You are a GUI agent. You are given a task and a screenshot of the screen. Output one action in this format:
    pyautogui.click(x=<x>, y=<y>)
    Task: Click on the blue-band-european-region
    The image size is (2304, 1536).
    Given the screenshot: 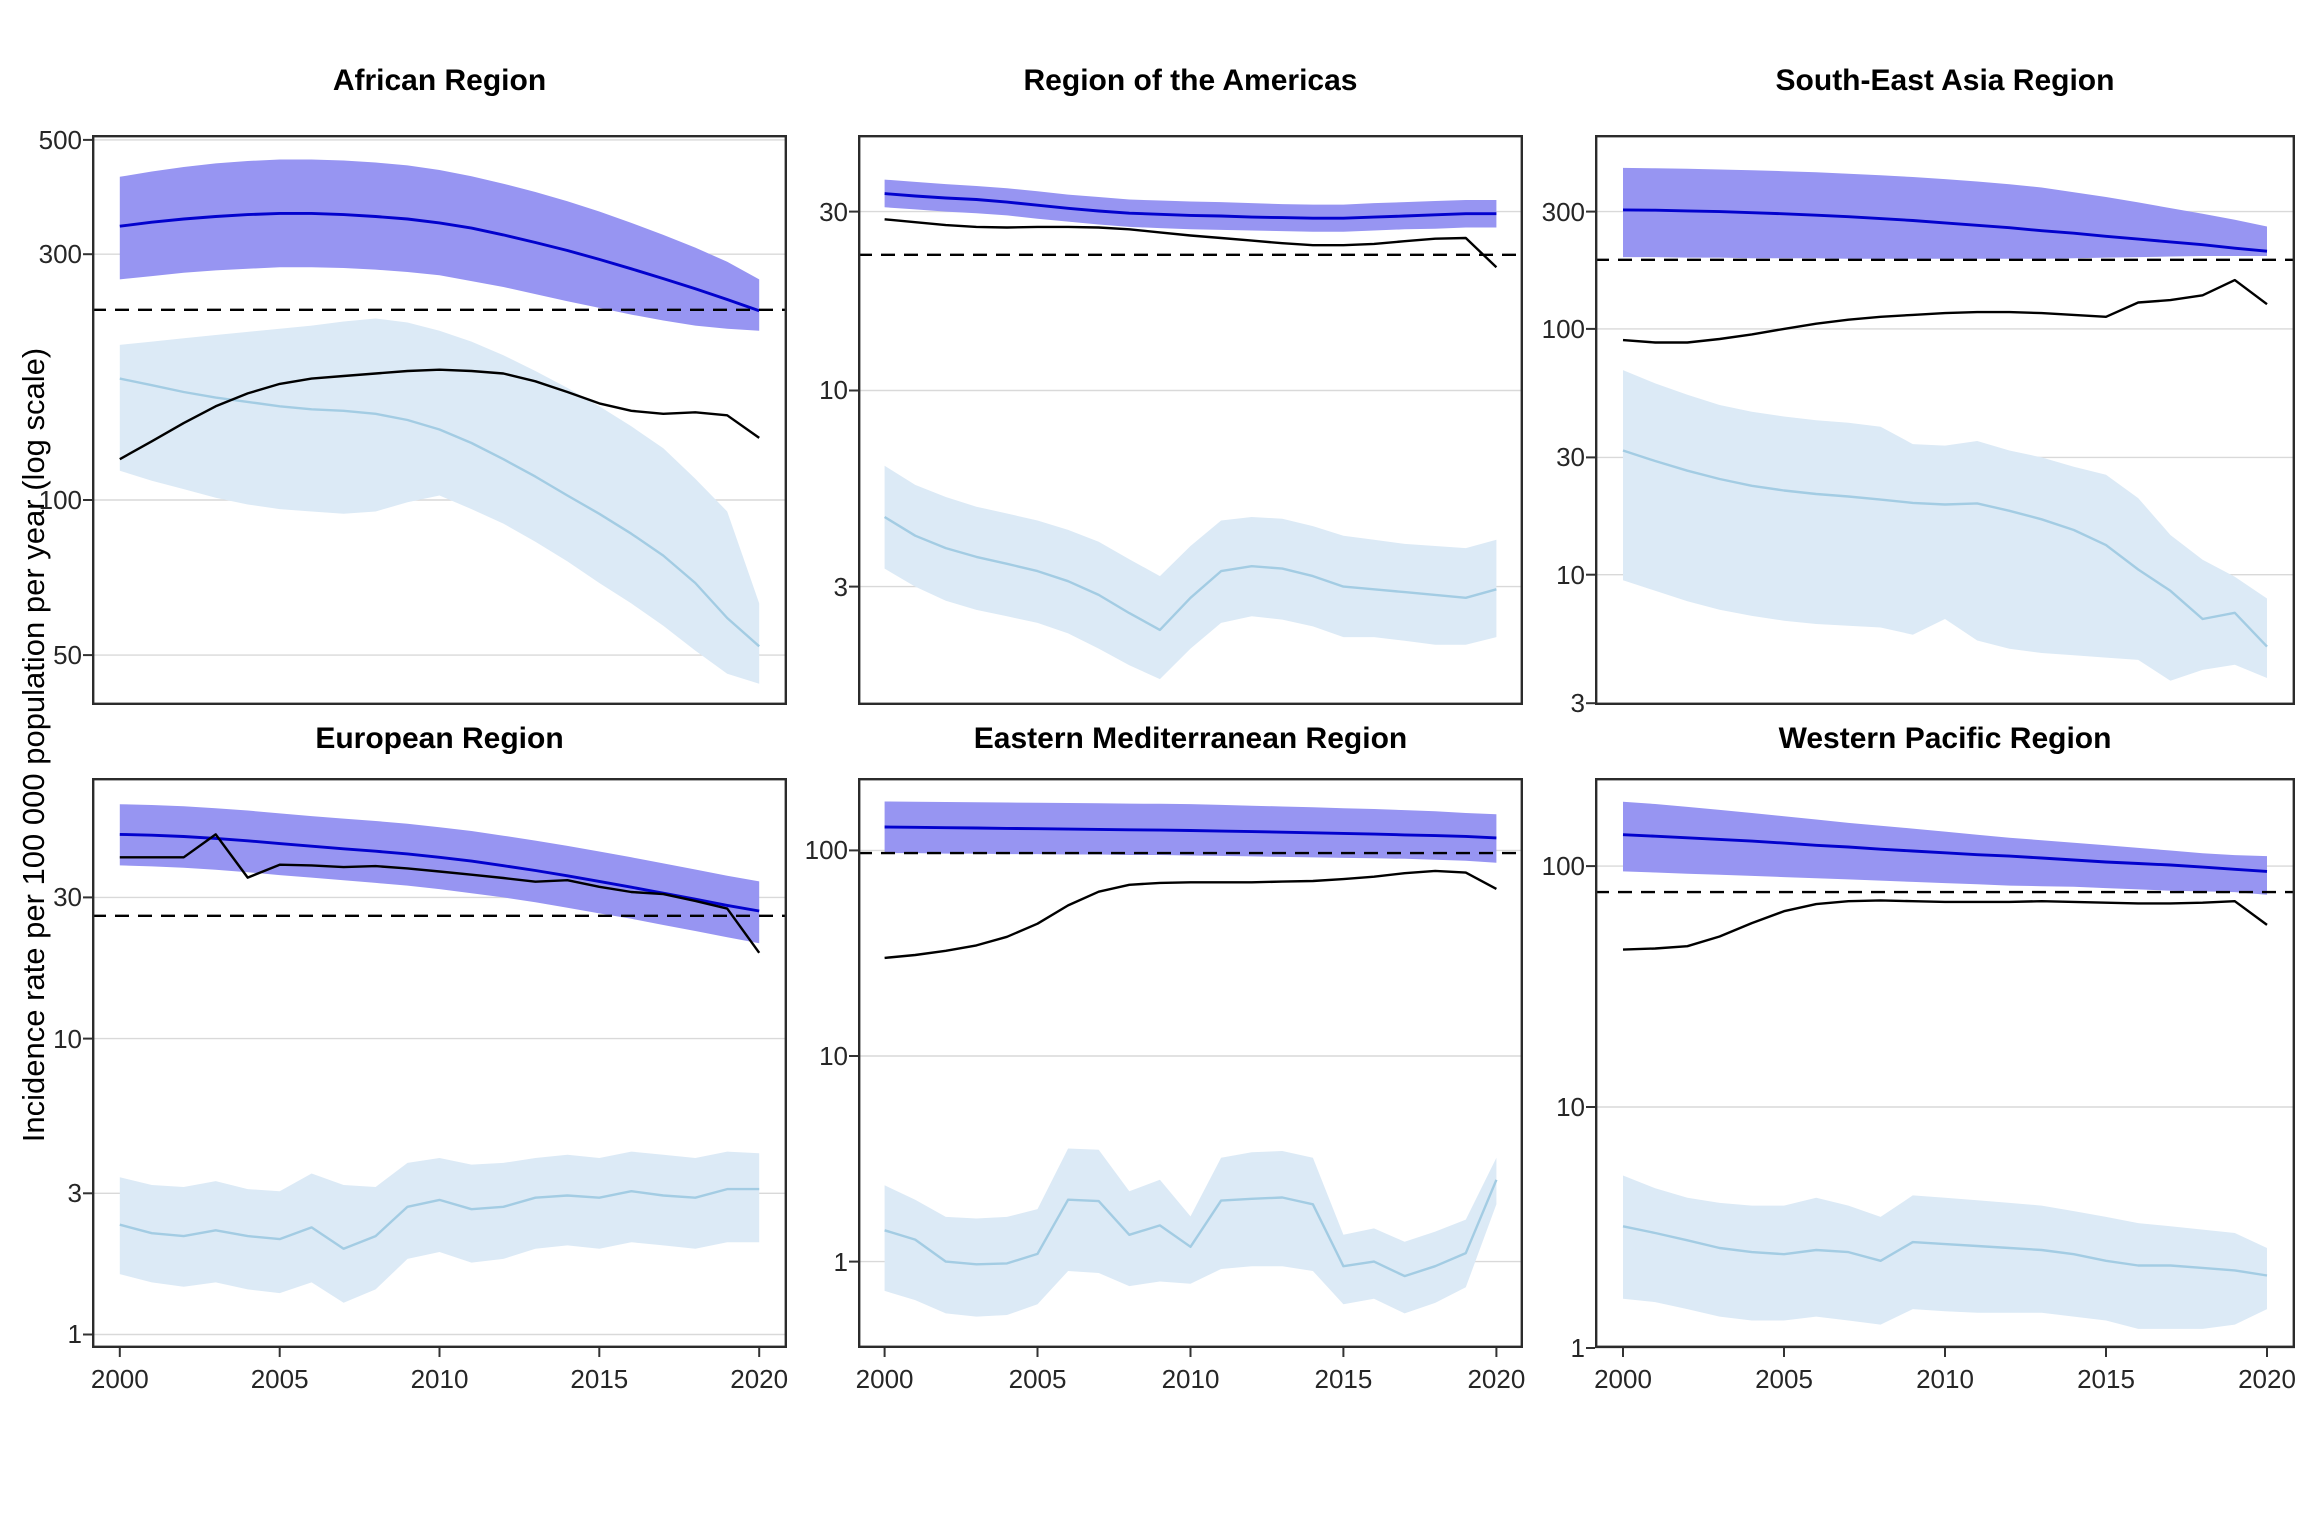 What is the action you would take?
    pyautogui.click(x=439, y=874)
    